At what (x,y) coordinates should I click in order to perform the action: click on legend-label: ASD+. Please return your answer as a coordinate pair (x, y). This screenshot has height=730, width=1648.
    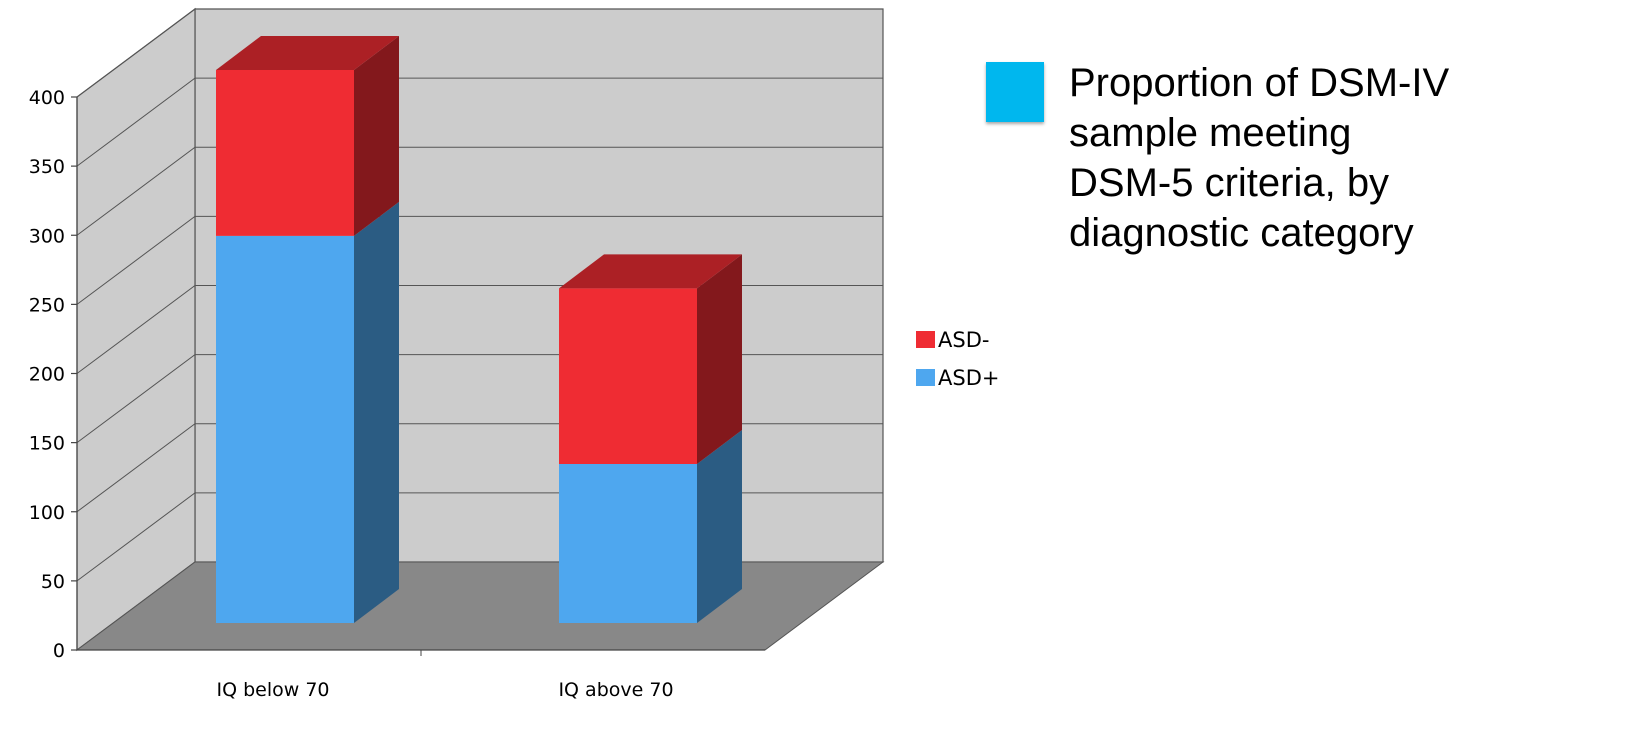
    Looking at the image, I should click on (968, 378).